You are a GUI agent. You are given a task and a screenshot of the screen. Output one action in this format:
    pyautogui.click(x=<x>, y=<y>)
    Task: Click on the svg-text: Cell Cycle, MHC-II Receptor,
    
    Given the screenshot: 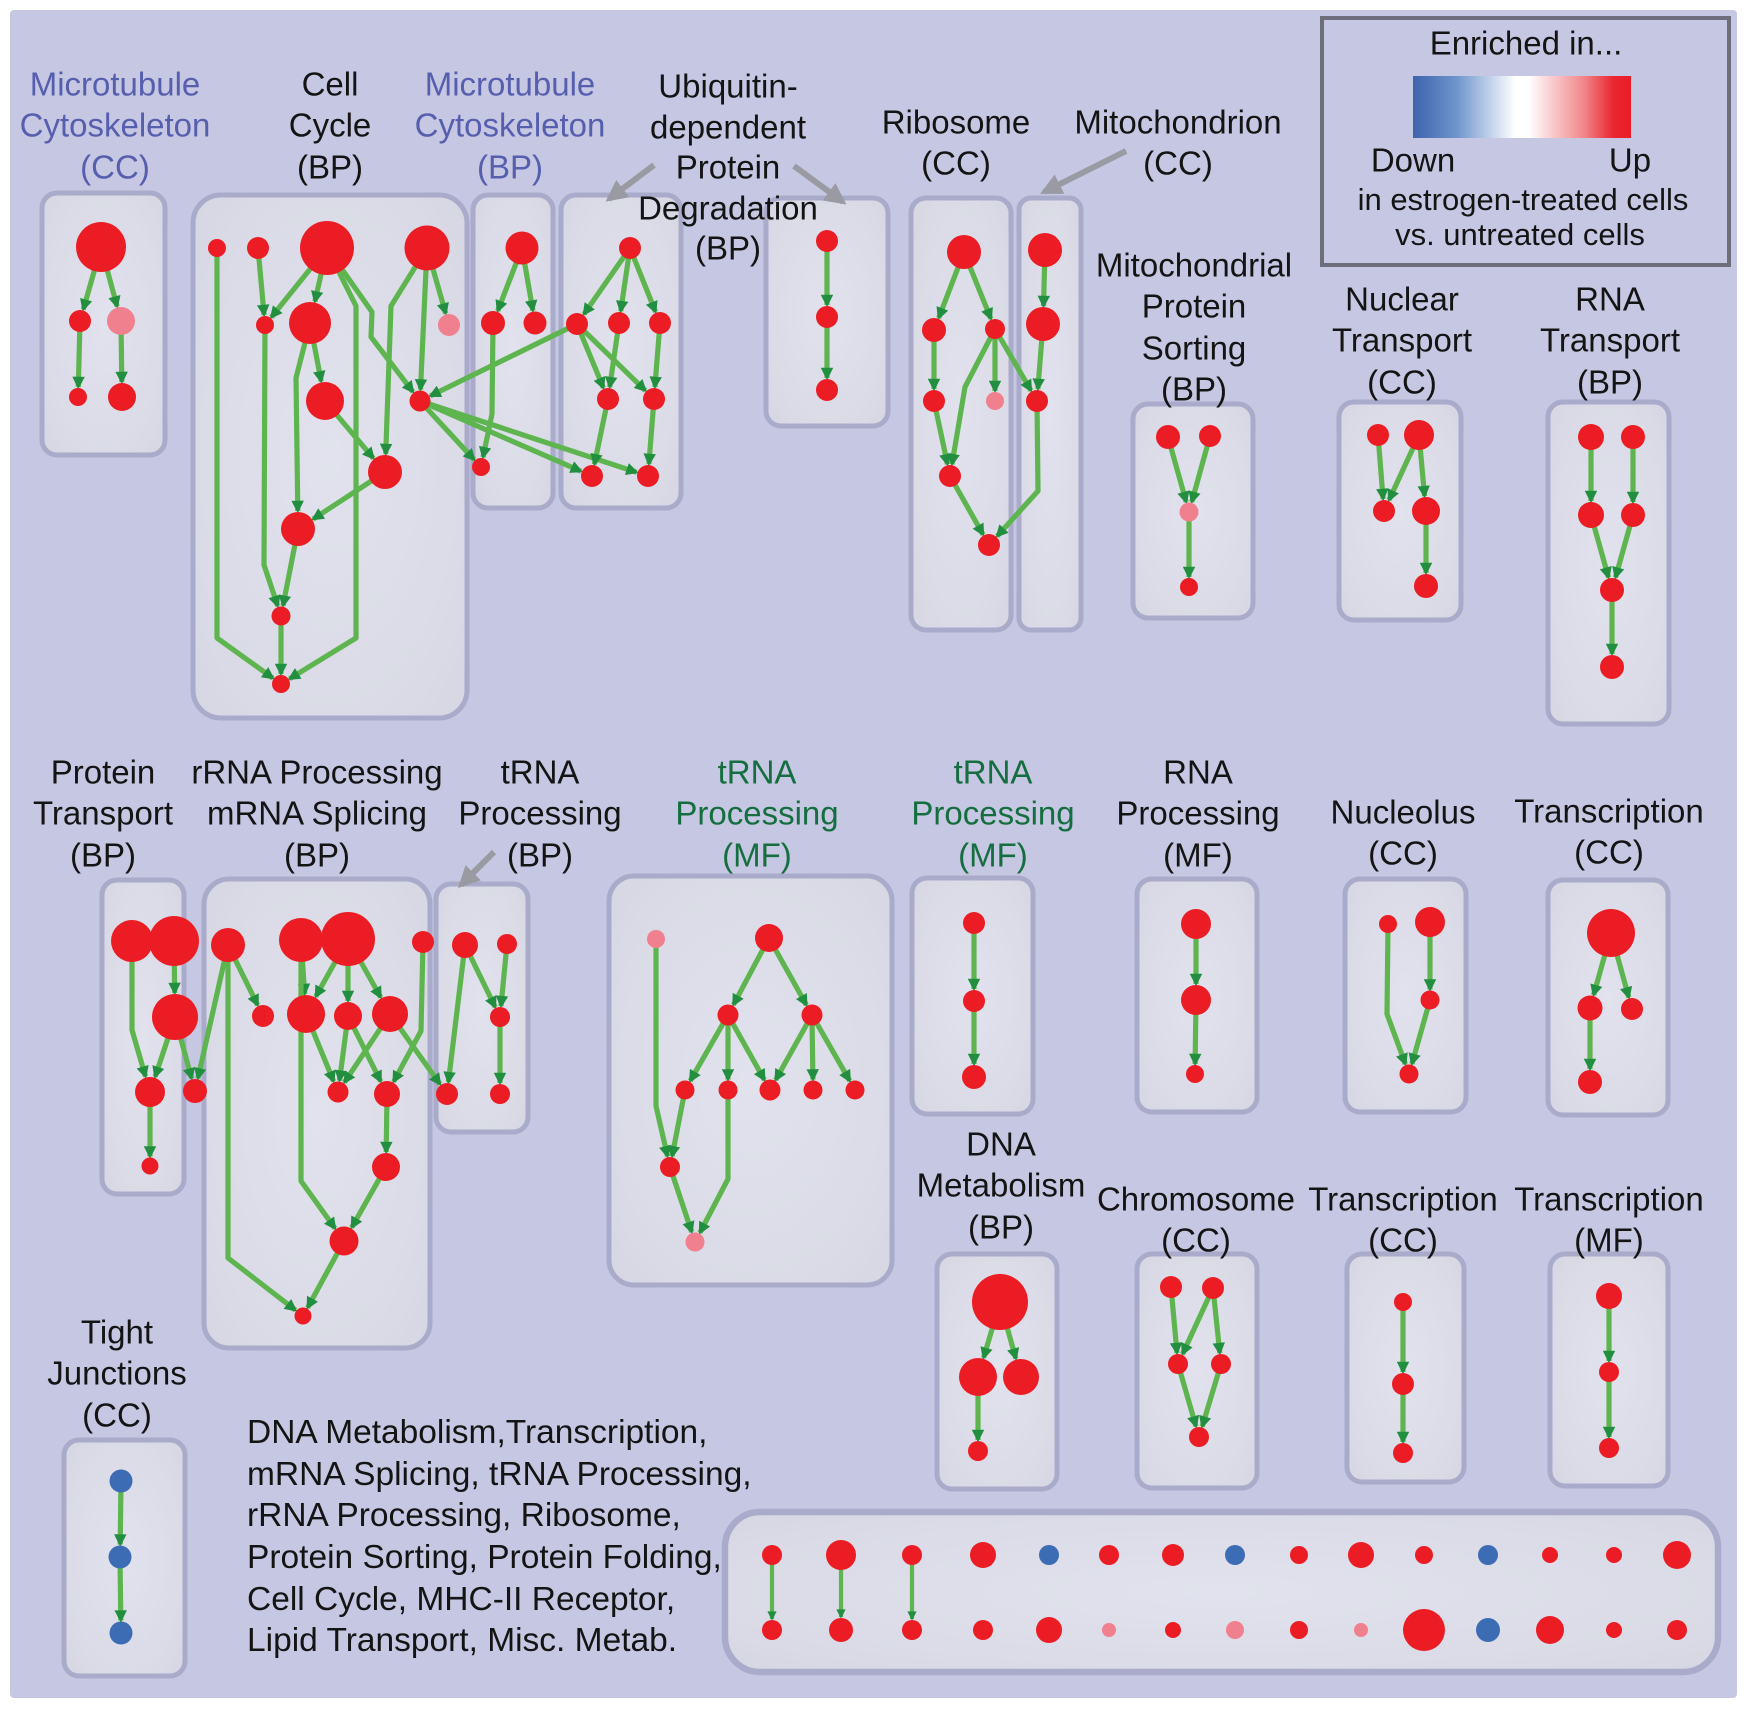 What is the action you would take?
    pyautogui.click(x=461, y=1599)
    